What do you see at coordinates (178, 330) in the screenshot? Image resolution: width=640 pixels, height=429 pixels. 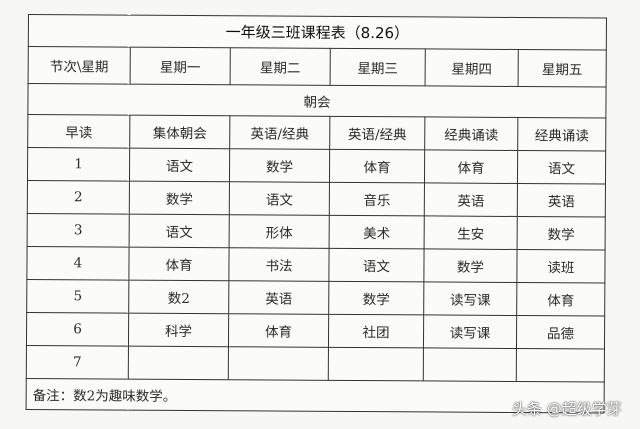 I see `course-cell: 科学` at bounding box center [178, 330].